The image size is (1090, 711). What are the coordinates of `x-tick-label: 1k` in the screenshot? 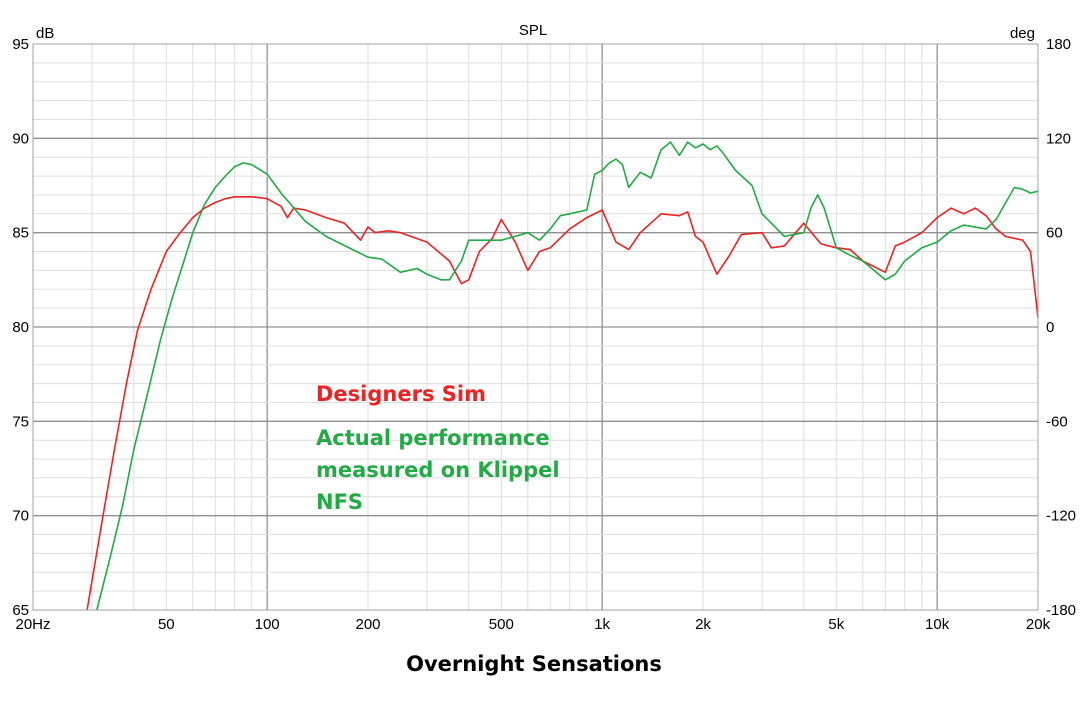 It's located at (602, 624).